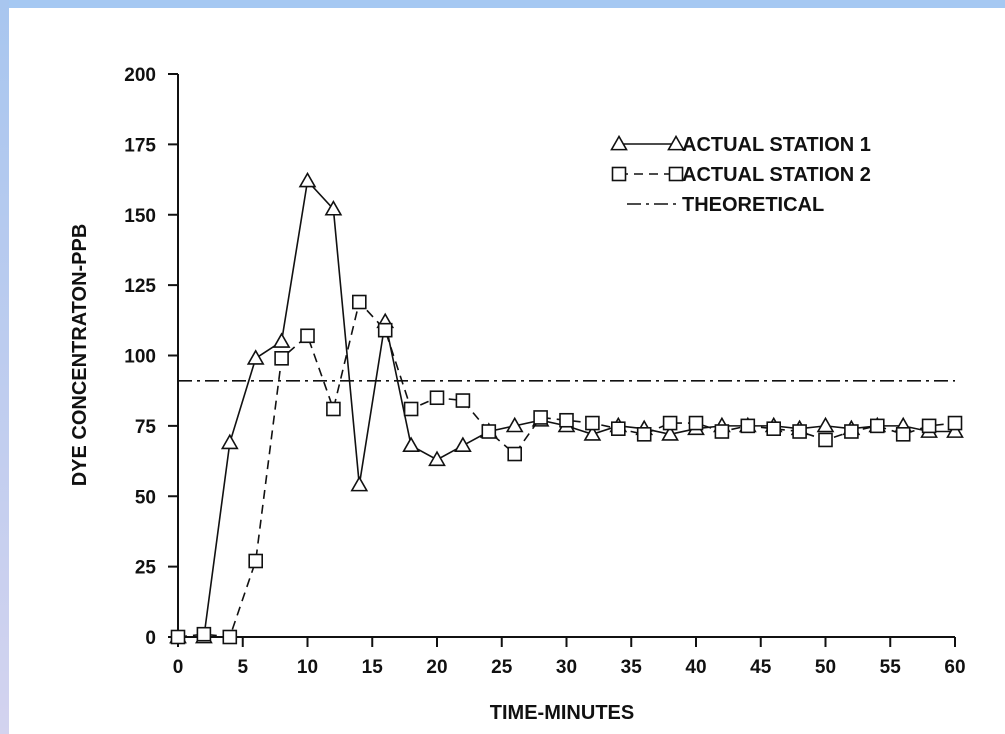  Describe the element at coordinates (632, 667) in the screenshot. I see `x-tick-label: 35` at that location.